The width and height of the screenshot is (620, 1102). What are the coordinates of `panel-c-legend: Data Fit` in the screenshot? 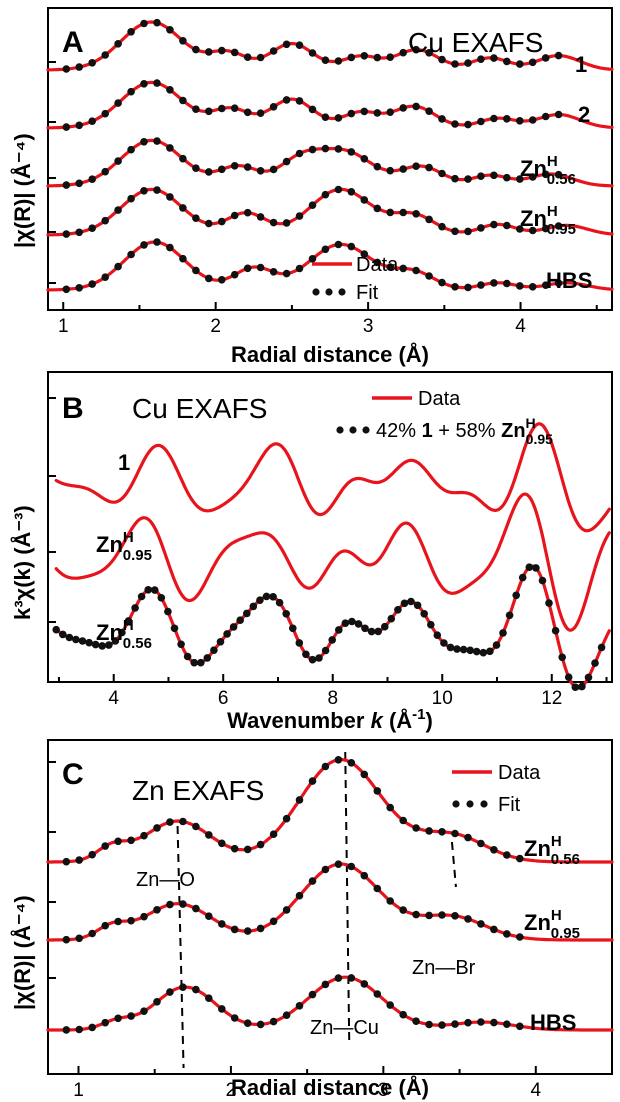 It's located at (496, 789).